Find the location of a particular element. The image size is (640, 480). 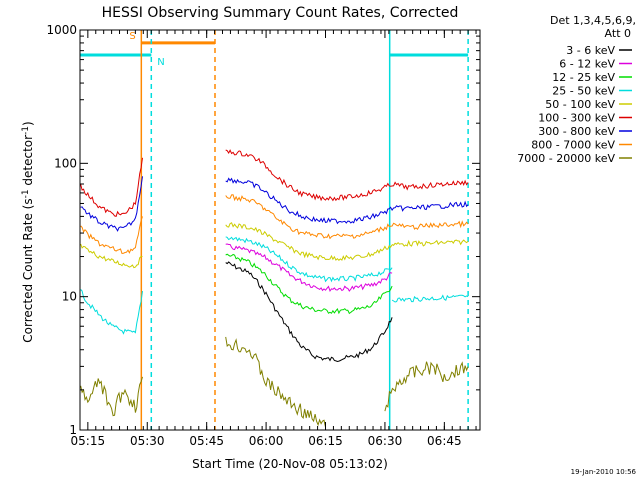

legend-entry-label: 12 - 25 keV is located at coordinates (583, 77).